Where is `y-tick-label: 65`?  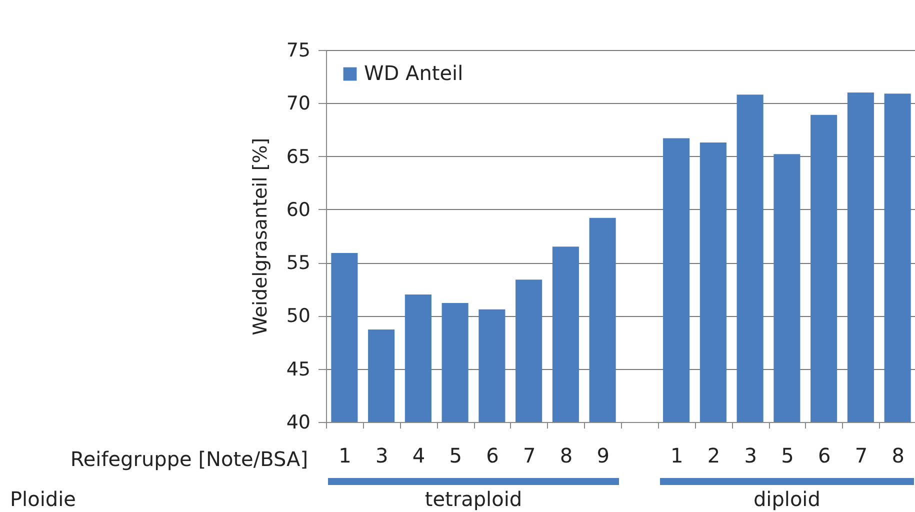 y-tick-label: 65 is located at coordinates (298, 157).